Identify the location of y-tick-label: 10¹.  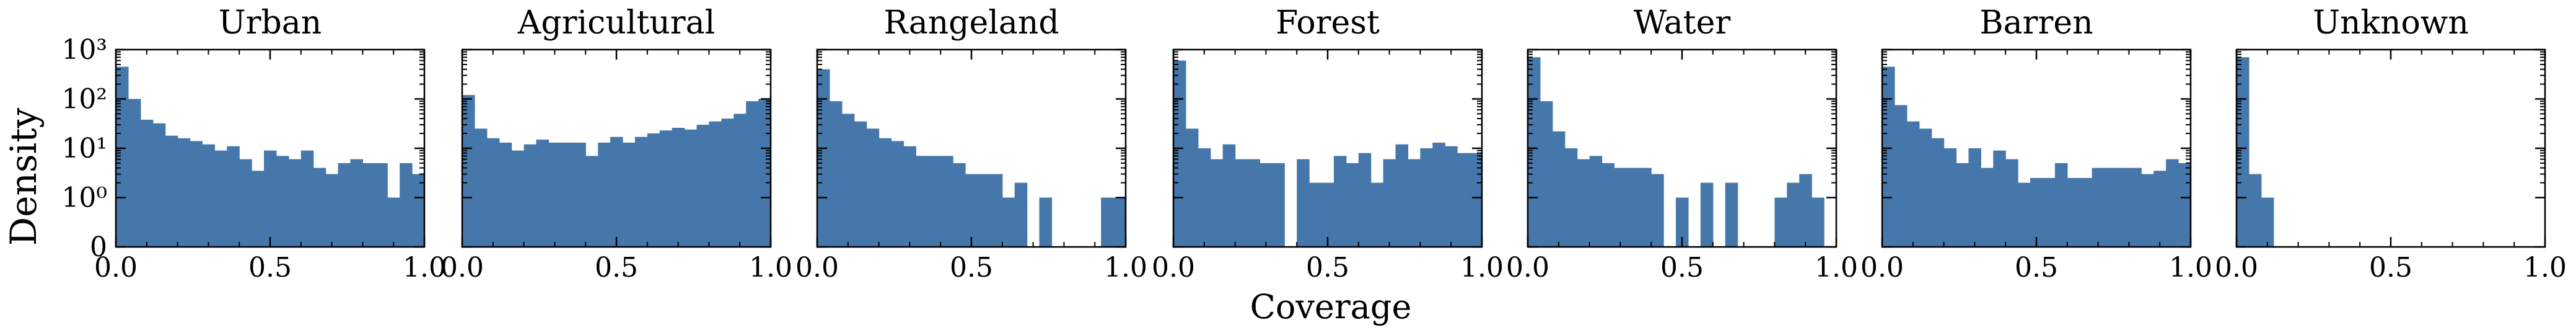
(84, 148).